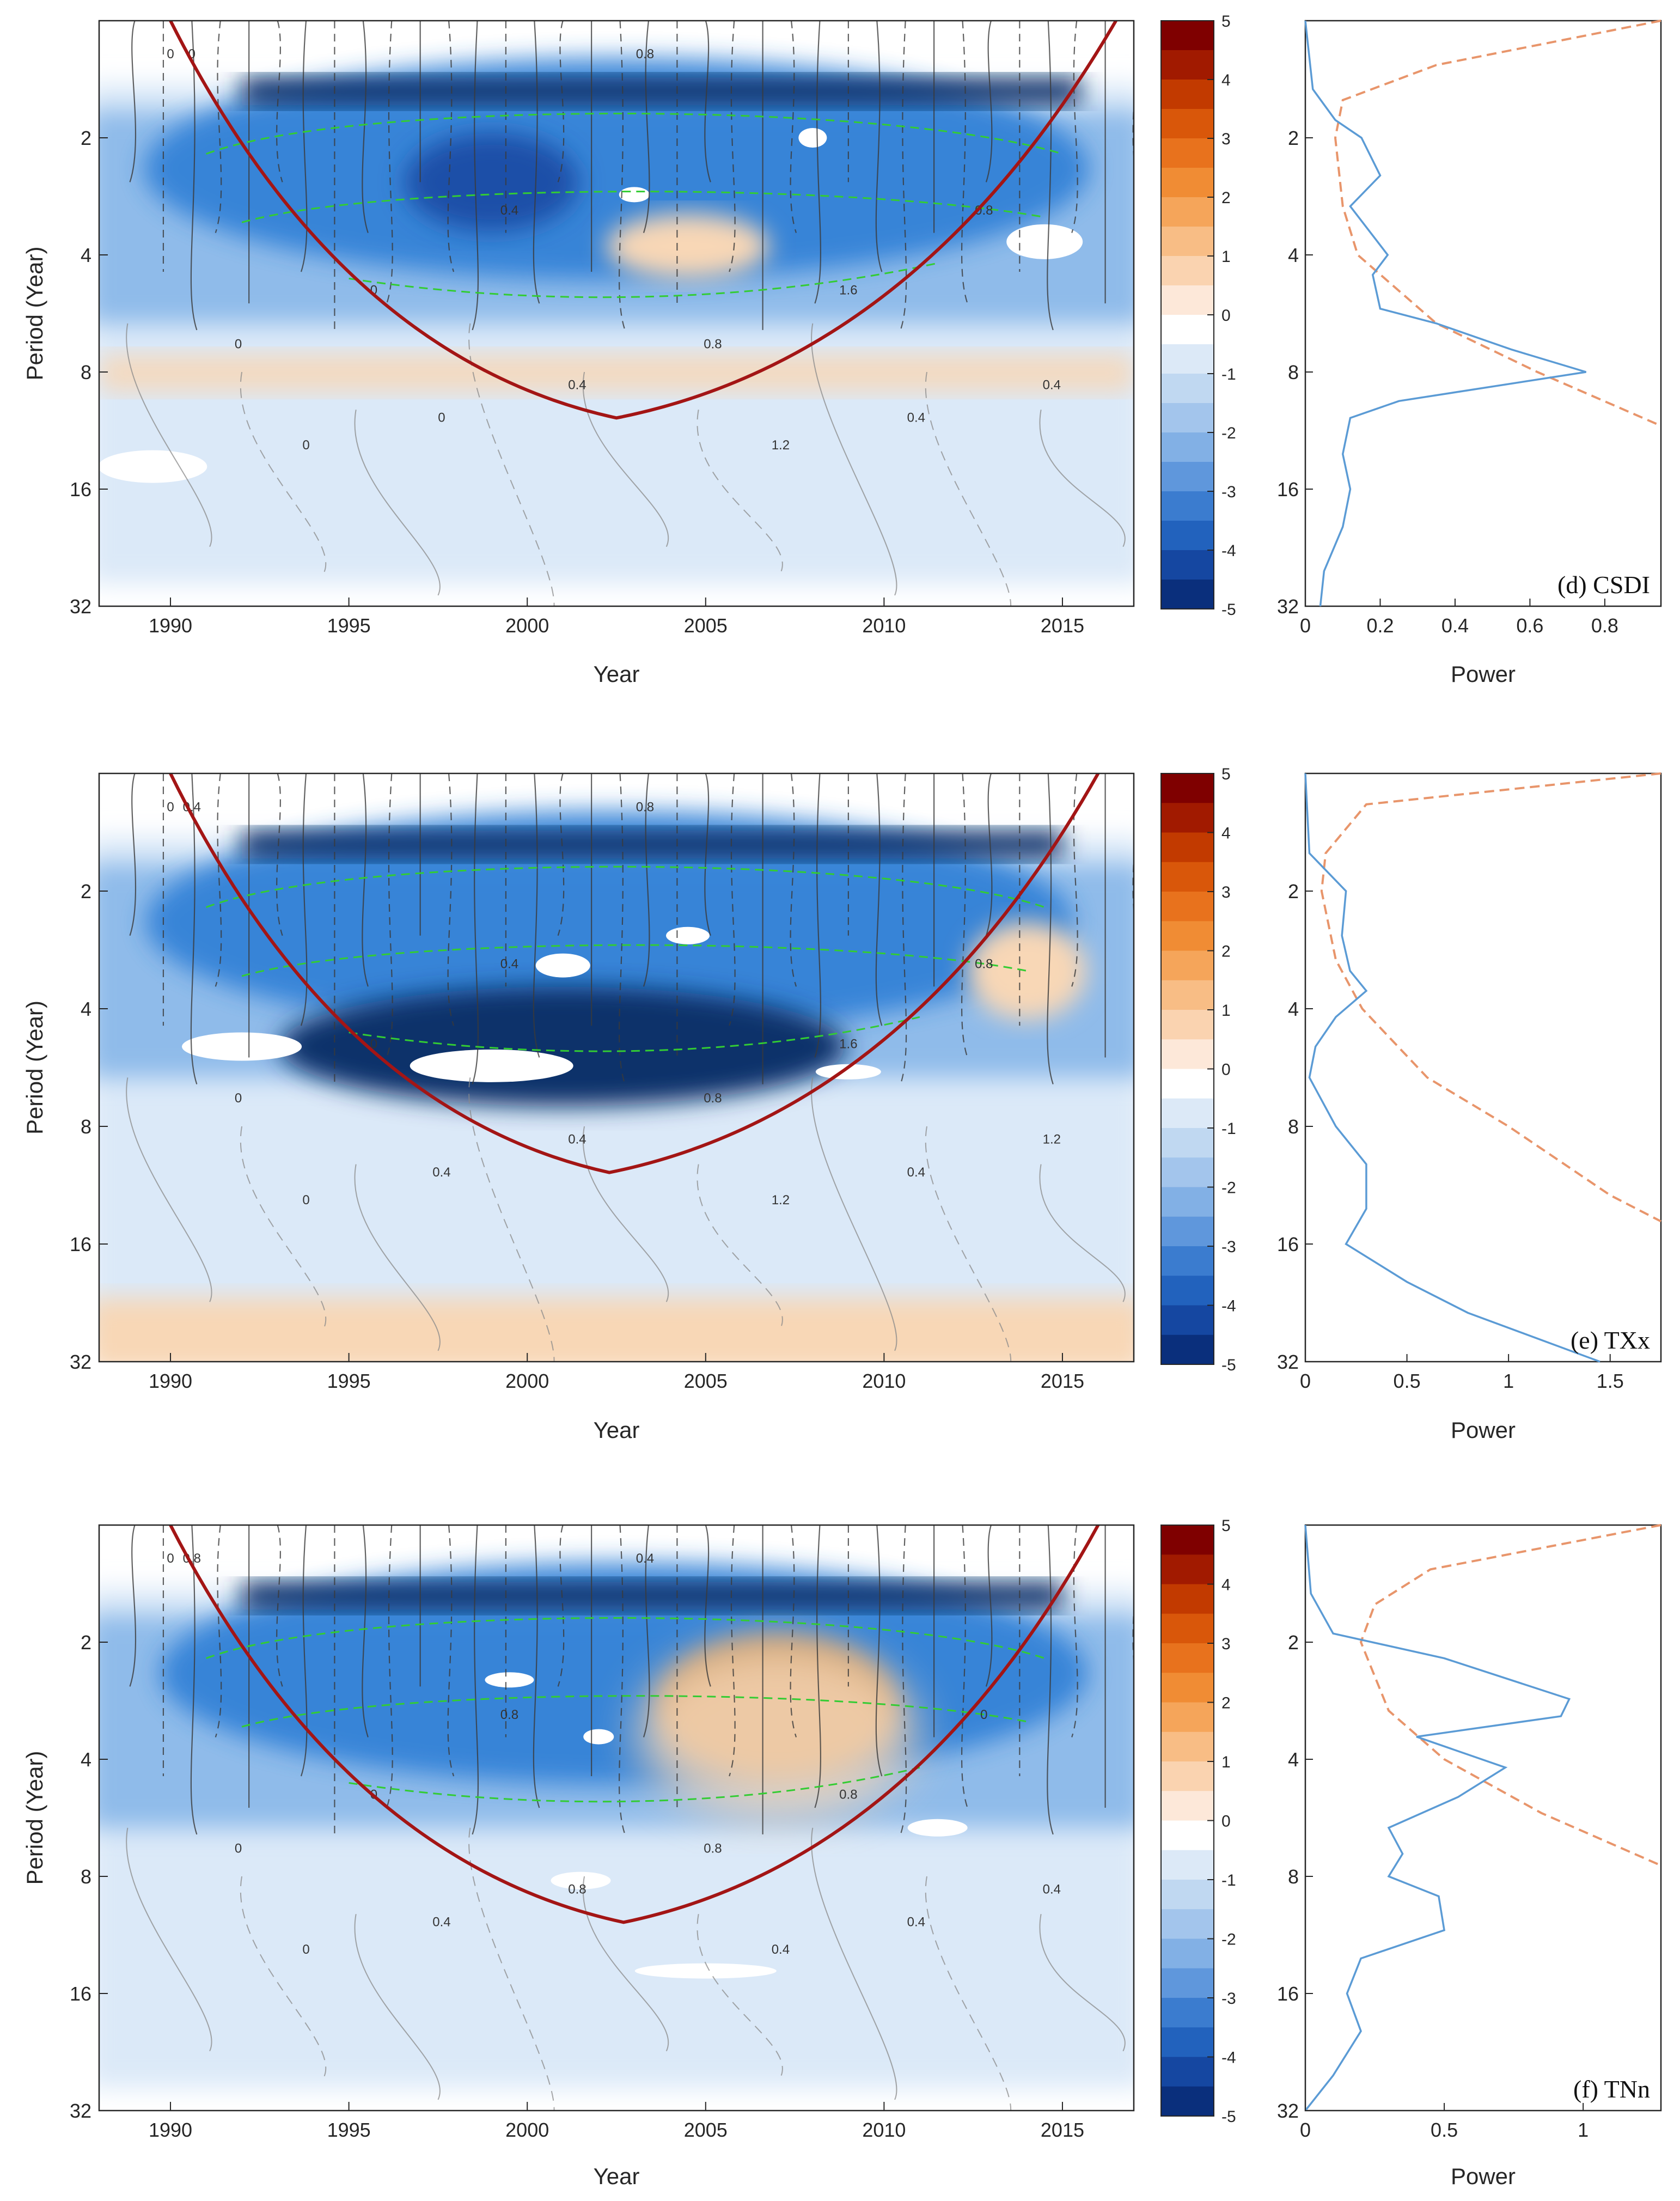 The height and width of the screenshot is (2201, 1680). Describe the element at coordinates (1610, 1381) in the screenshot. I see `gw-x-tick-label: 1.5` at that location.